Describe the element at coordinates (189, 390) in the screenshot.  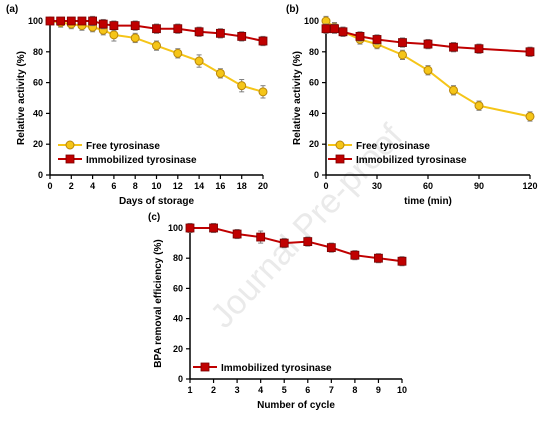
I see `x-tick-label: 1` at that location.